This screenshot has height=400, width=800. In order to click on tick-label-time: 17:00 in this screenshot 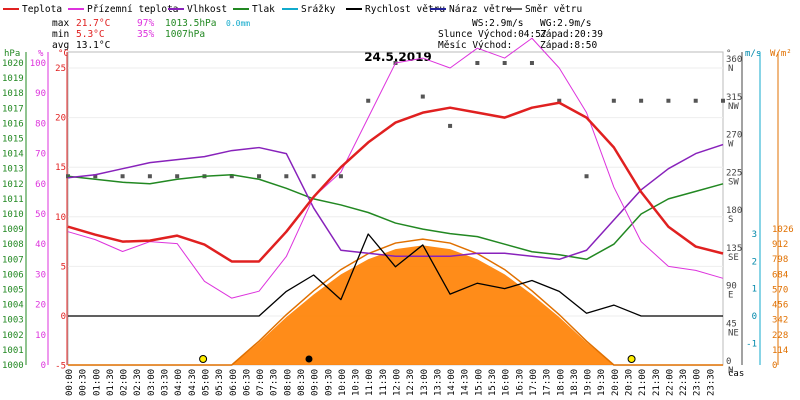, I will do `click(534, 382)`.